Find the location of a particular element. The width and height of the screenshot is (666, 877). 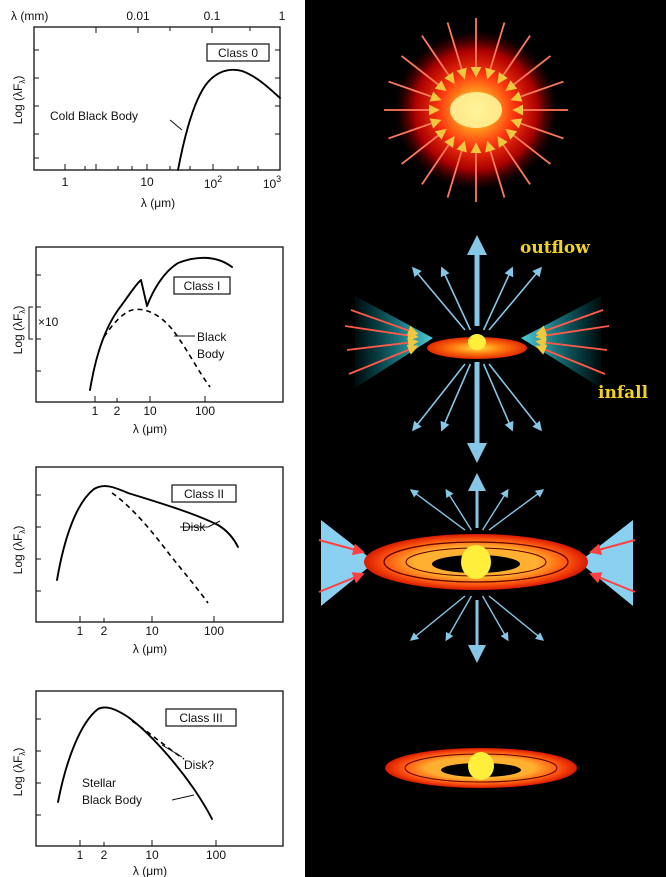

infall-arrows is located at coordinates (476, 110).